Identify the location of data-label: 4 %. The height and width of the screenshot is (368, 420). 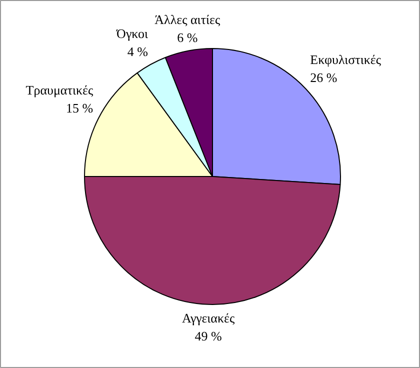
(137, 52).